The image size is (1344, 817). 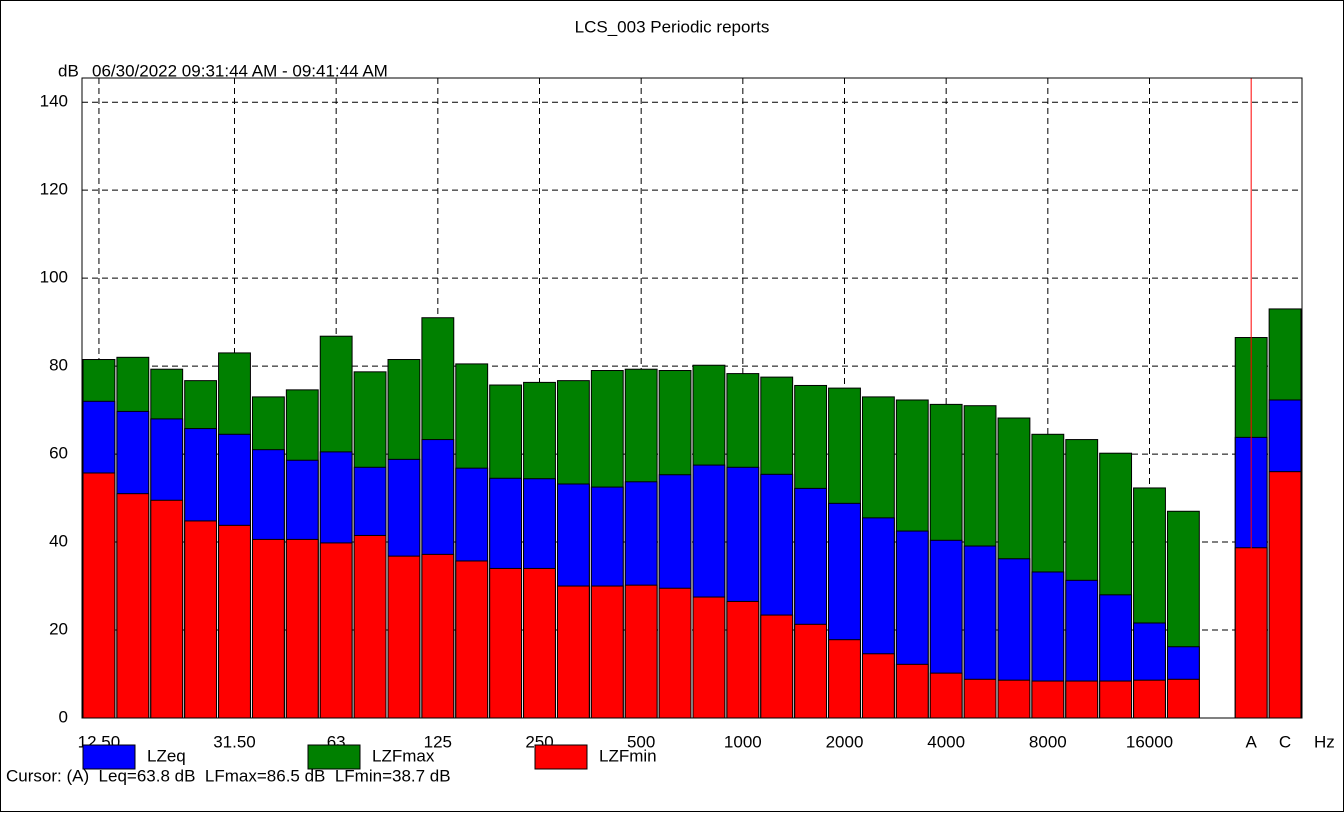 What do you see at coordinates (63, 716) in the screenshot?
I see `y-tick-label: 0` at bounding box center [63, 716].